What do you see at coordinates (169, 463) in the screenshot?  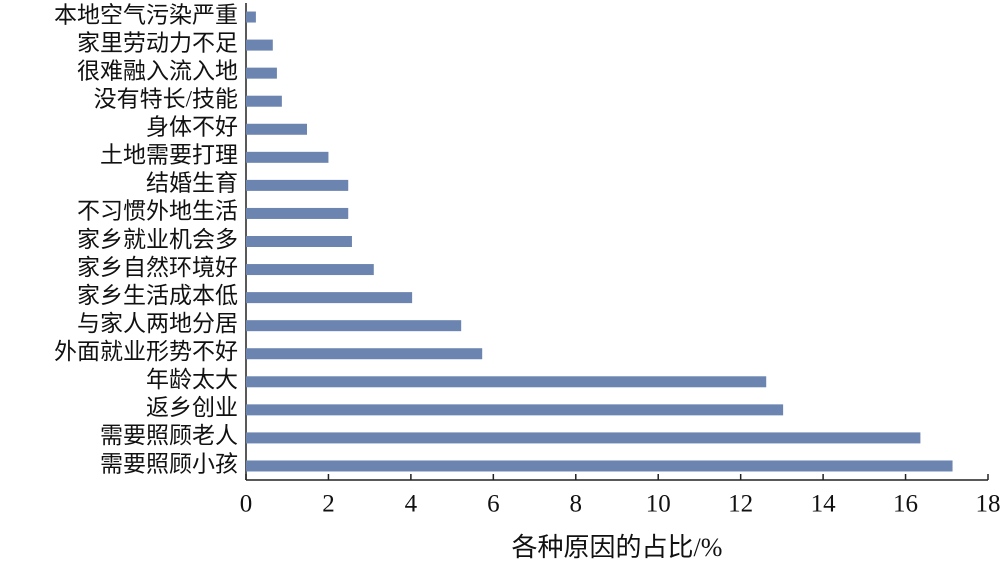 I see `y-tick-label: 需要照顾小孩` at bounding box center [169, 463].